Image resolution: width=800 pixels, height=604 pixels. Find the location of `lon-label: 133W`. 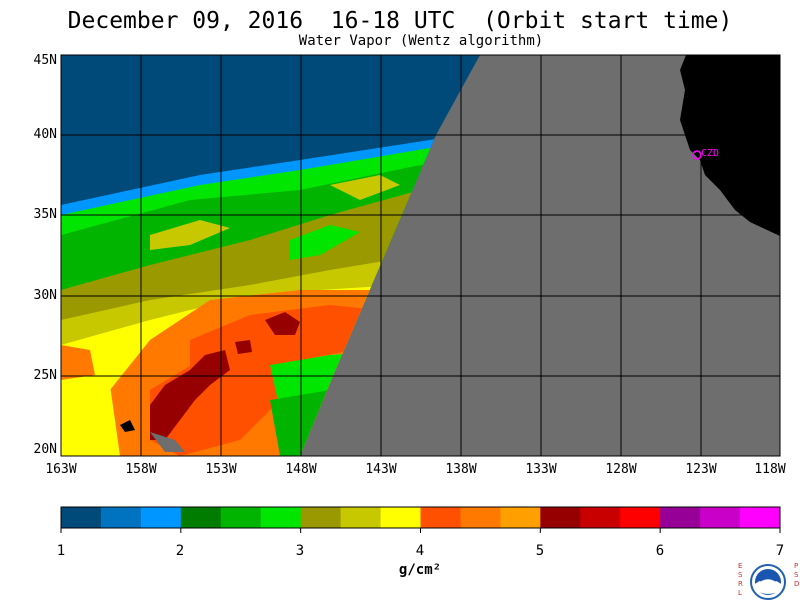

lon-label: 133W is located at coordinates (541, 469).